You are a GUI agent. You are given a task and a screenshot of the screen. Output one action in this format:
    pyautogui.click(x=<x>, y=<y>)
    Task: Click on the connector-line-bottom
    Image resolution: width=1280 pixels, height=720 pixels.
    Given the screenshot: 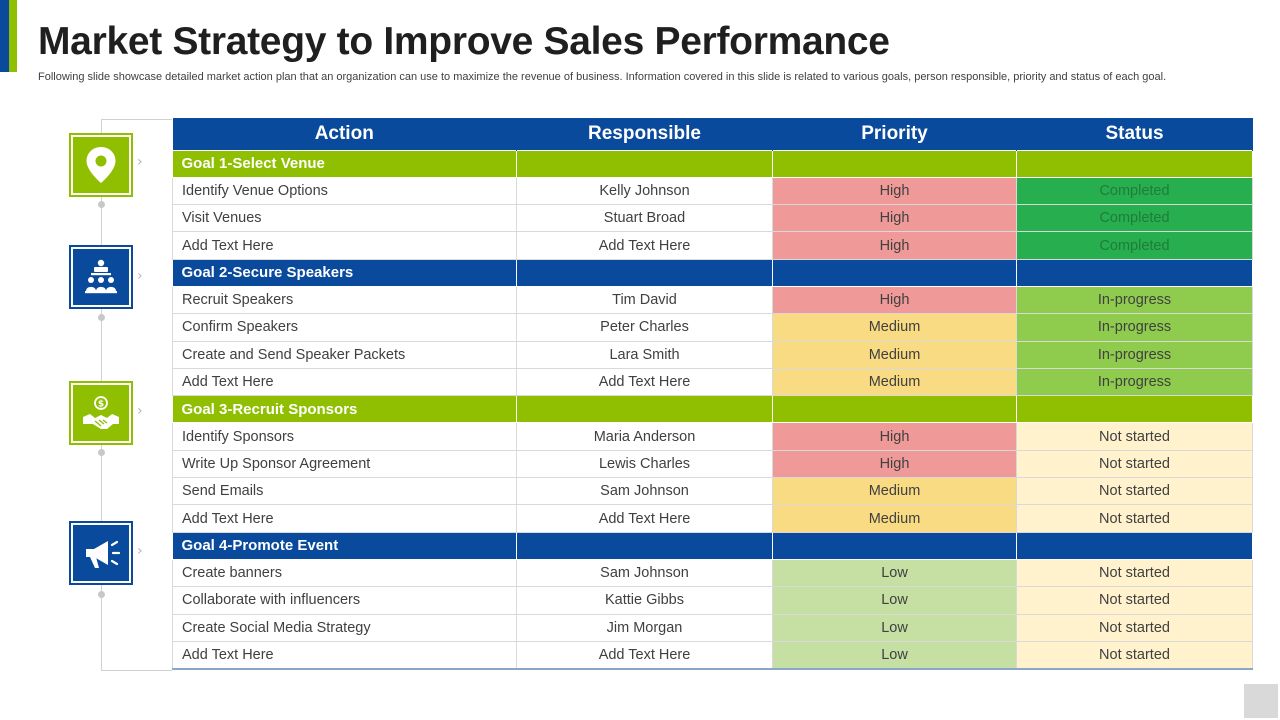 What is the action you would take?
    pyautogui.click(x=136, y=670)
    